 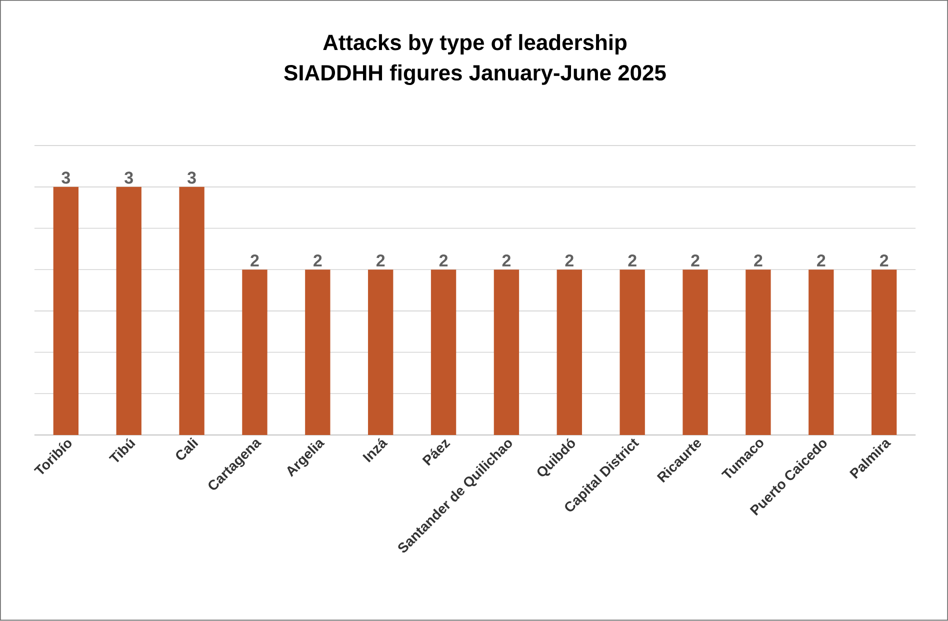 What do you see at coordinates (187, 449) in the screenshot?
I see `x-tick-label: Cali` at bounding box center [187, 449].